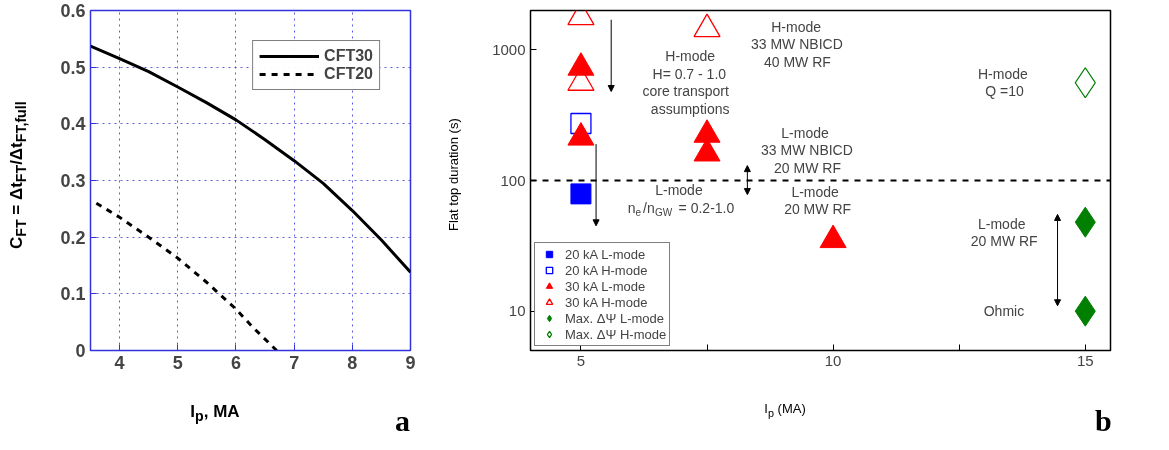  What do you see at coordinates (615, 318) in the screenshot?
I see `legend-label: Max. ΔΨ L-mode` at bounding box center [615, 318].